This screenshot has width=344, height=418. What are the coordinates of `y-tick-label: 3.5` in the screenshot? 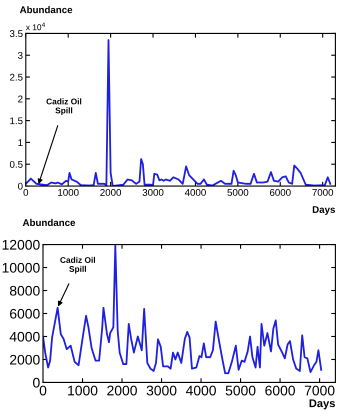 It's located at (16, 34).